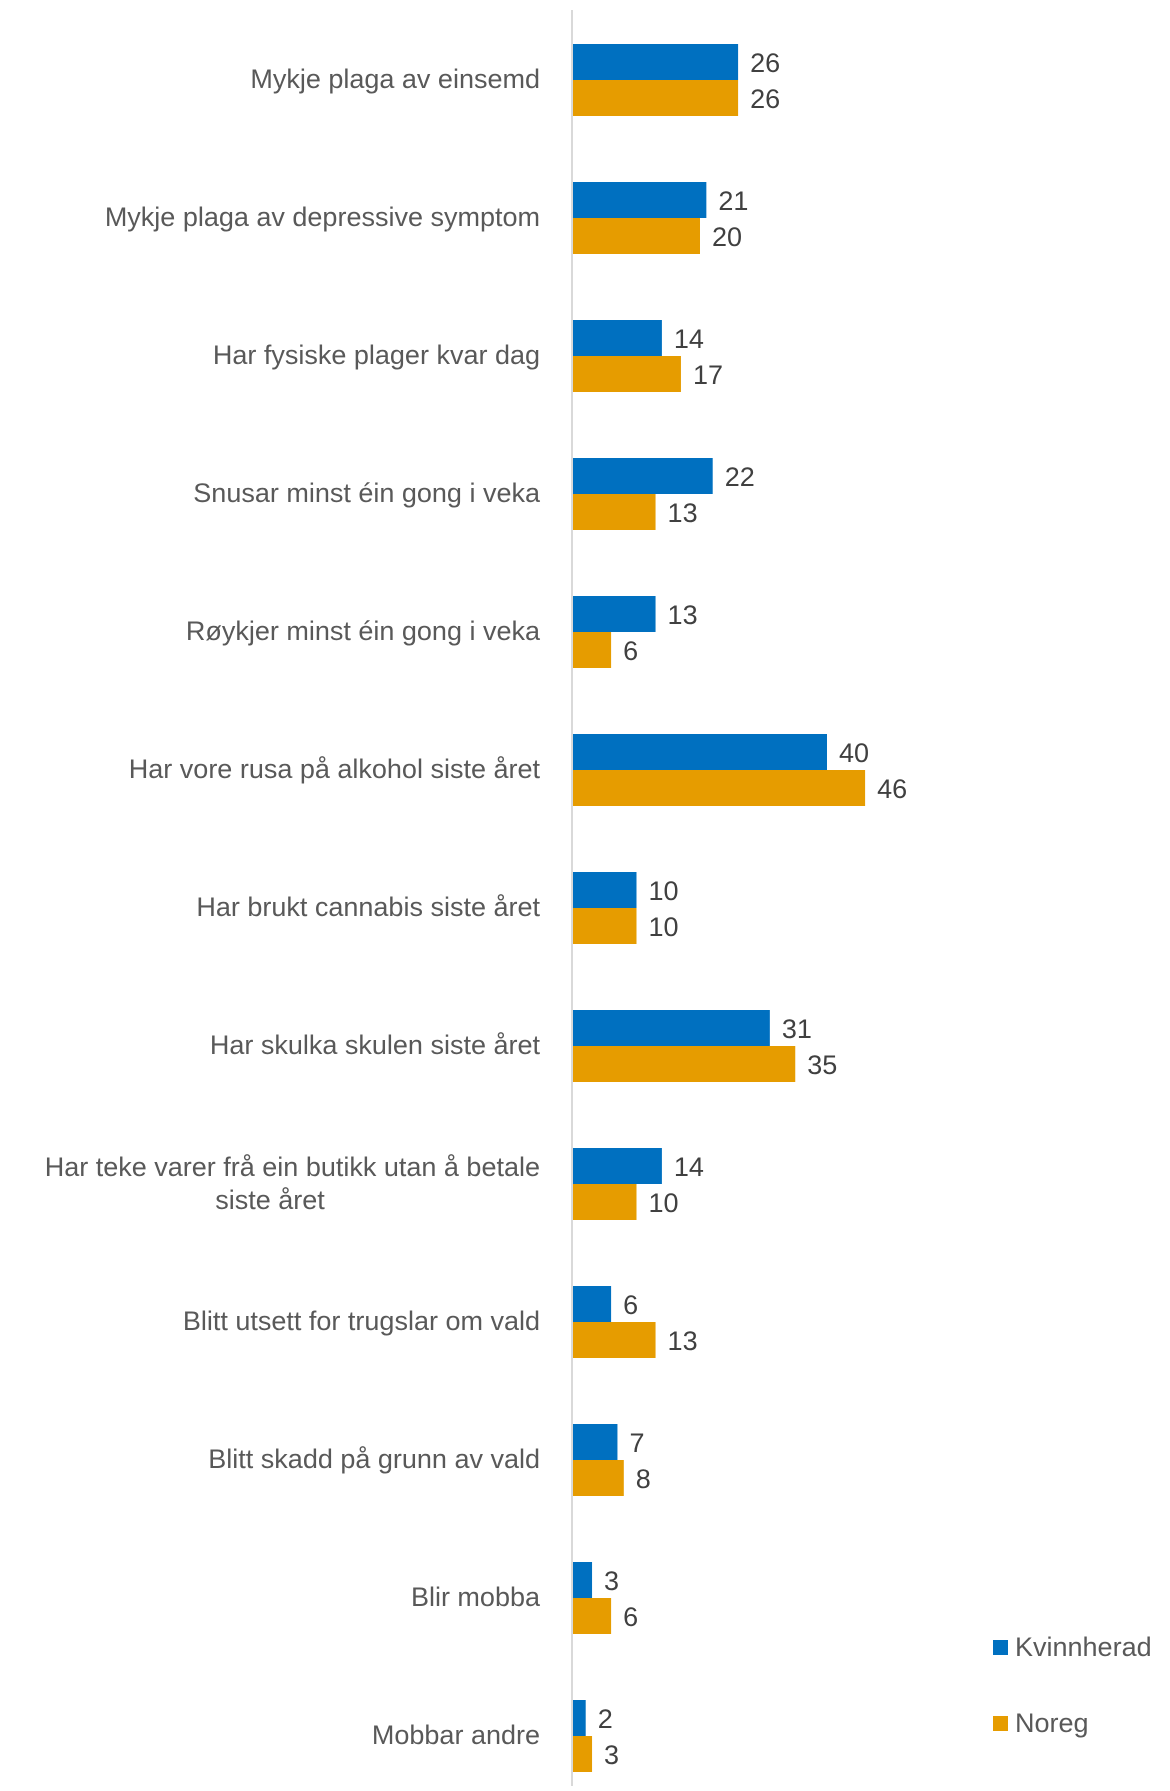 This screenshot has height=1791, width=1170. I want to click on data-label-kvinnherad-10: 7, so click(636, 1443).